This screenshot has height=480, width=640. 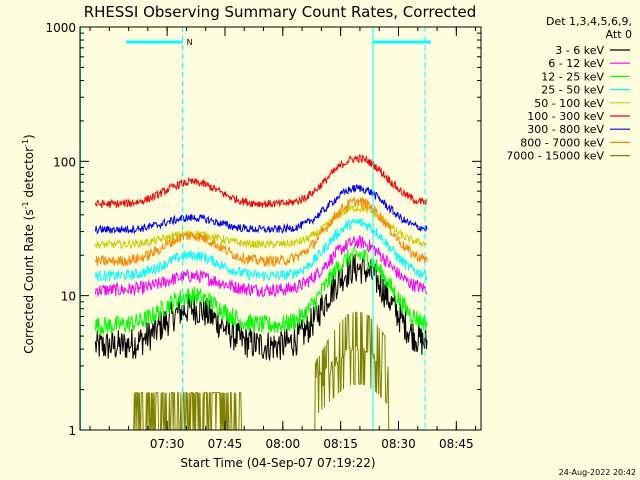 I want to click on y-tick-label: 100, so click(x=64, y=162).